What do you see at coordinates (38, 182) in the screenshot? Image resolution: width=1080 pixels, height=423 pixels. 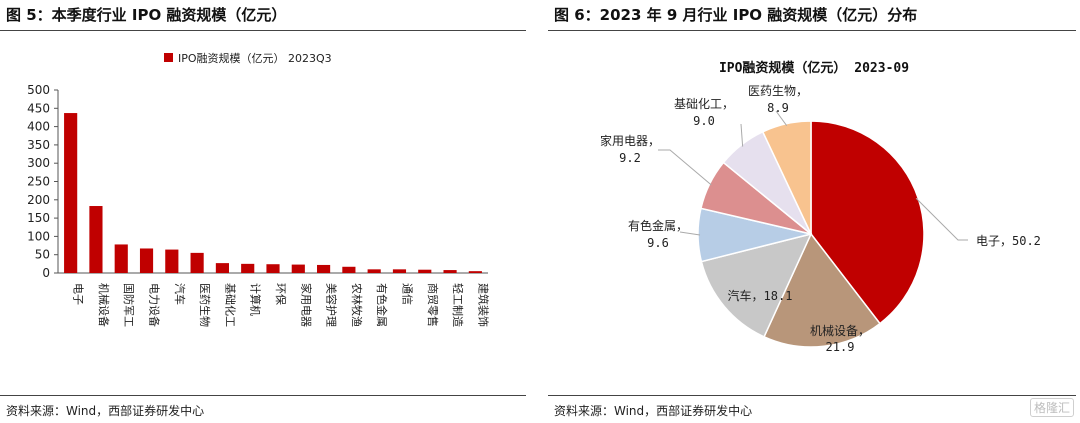 I see `y-tick-label: 250` at bounding box center [38, 182].